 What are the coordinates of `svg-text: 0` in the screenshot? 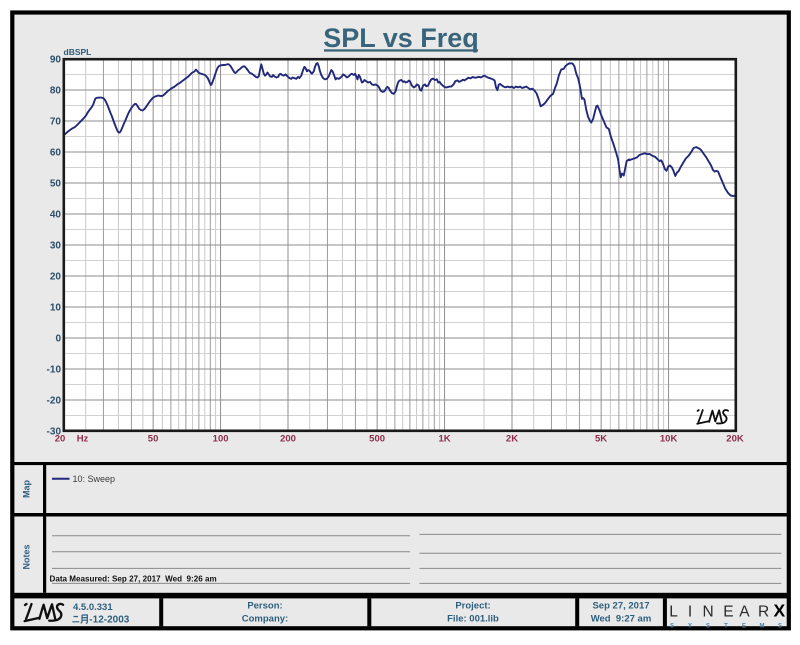 It's located at (58, 339).